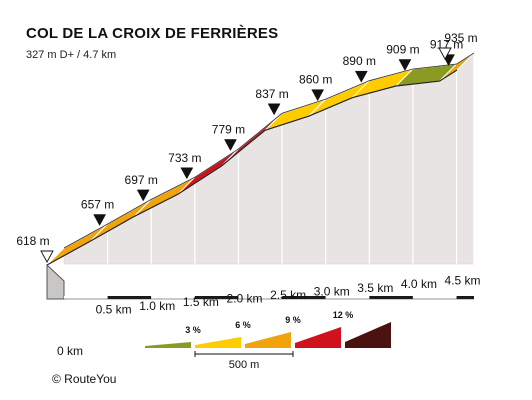 The image size is (532, 400). Describe the element at coordinates (184, 158) in the screenshot. I see `elevation-label: 733 m` at that location.